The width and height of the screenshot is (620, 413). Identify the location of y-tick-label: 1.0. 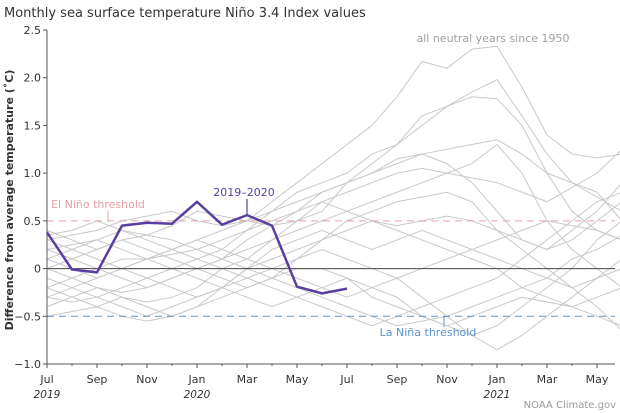
(33, 173).